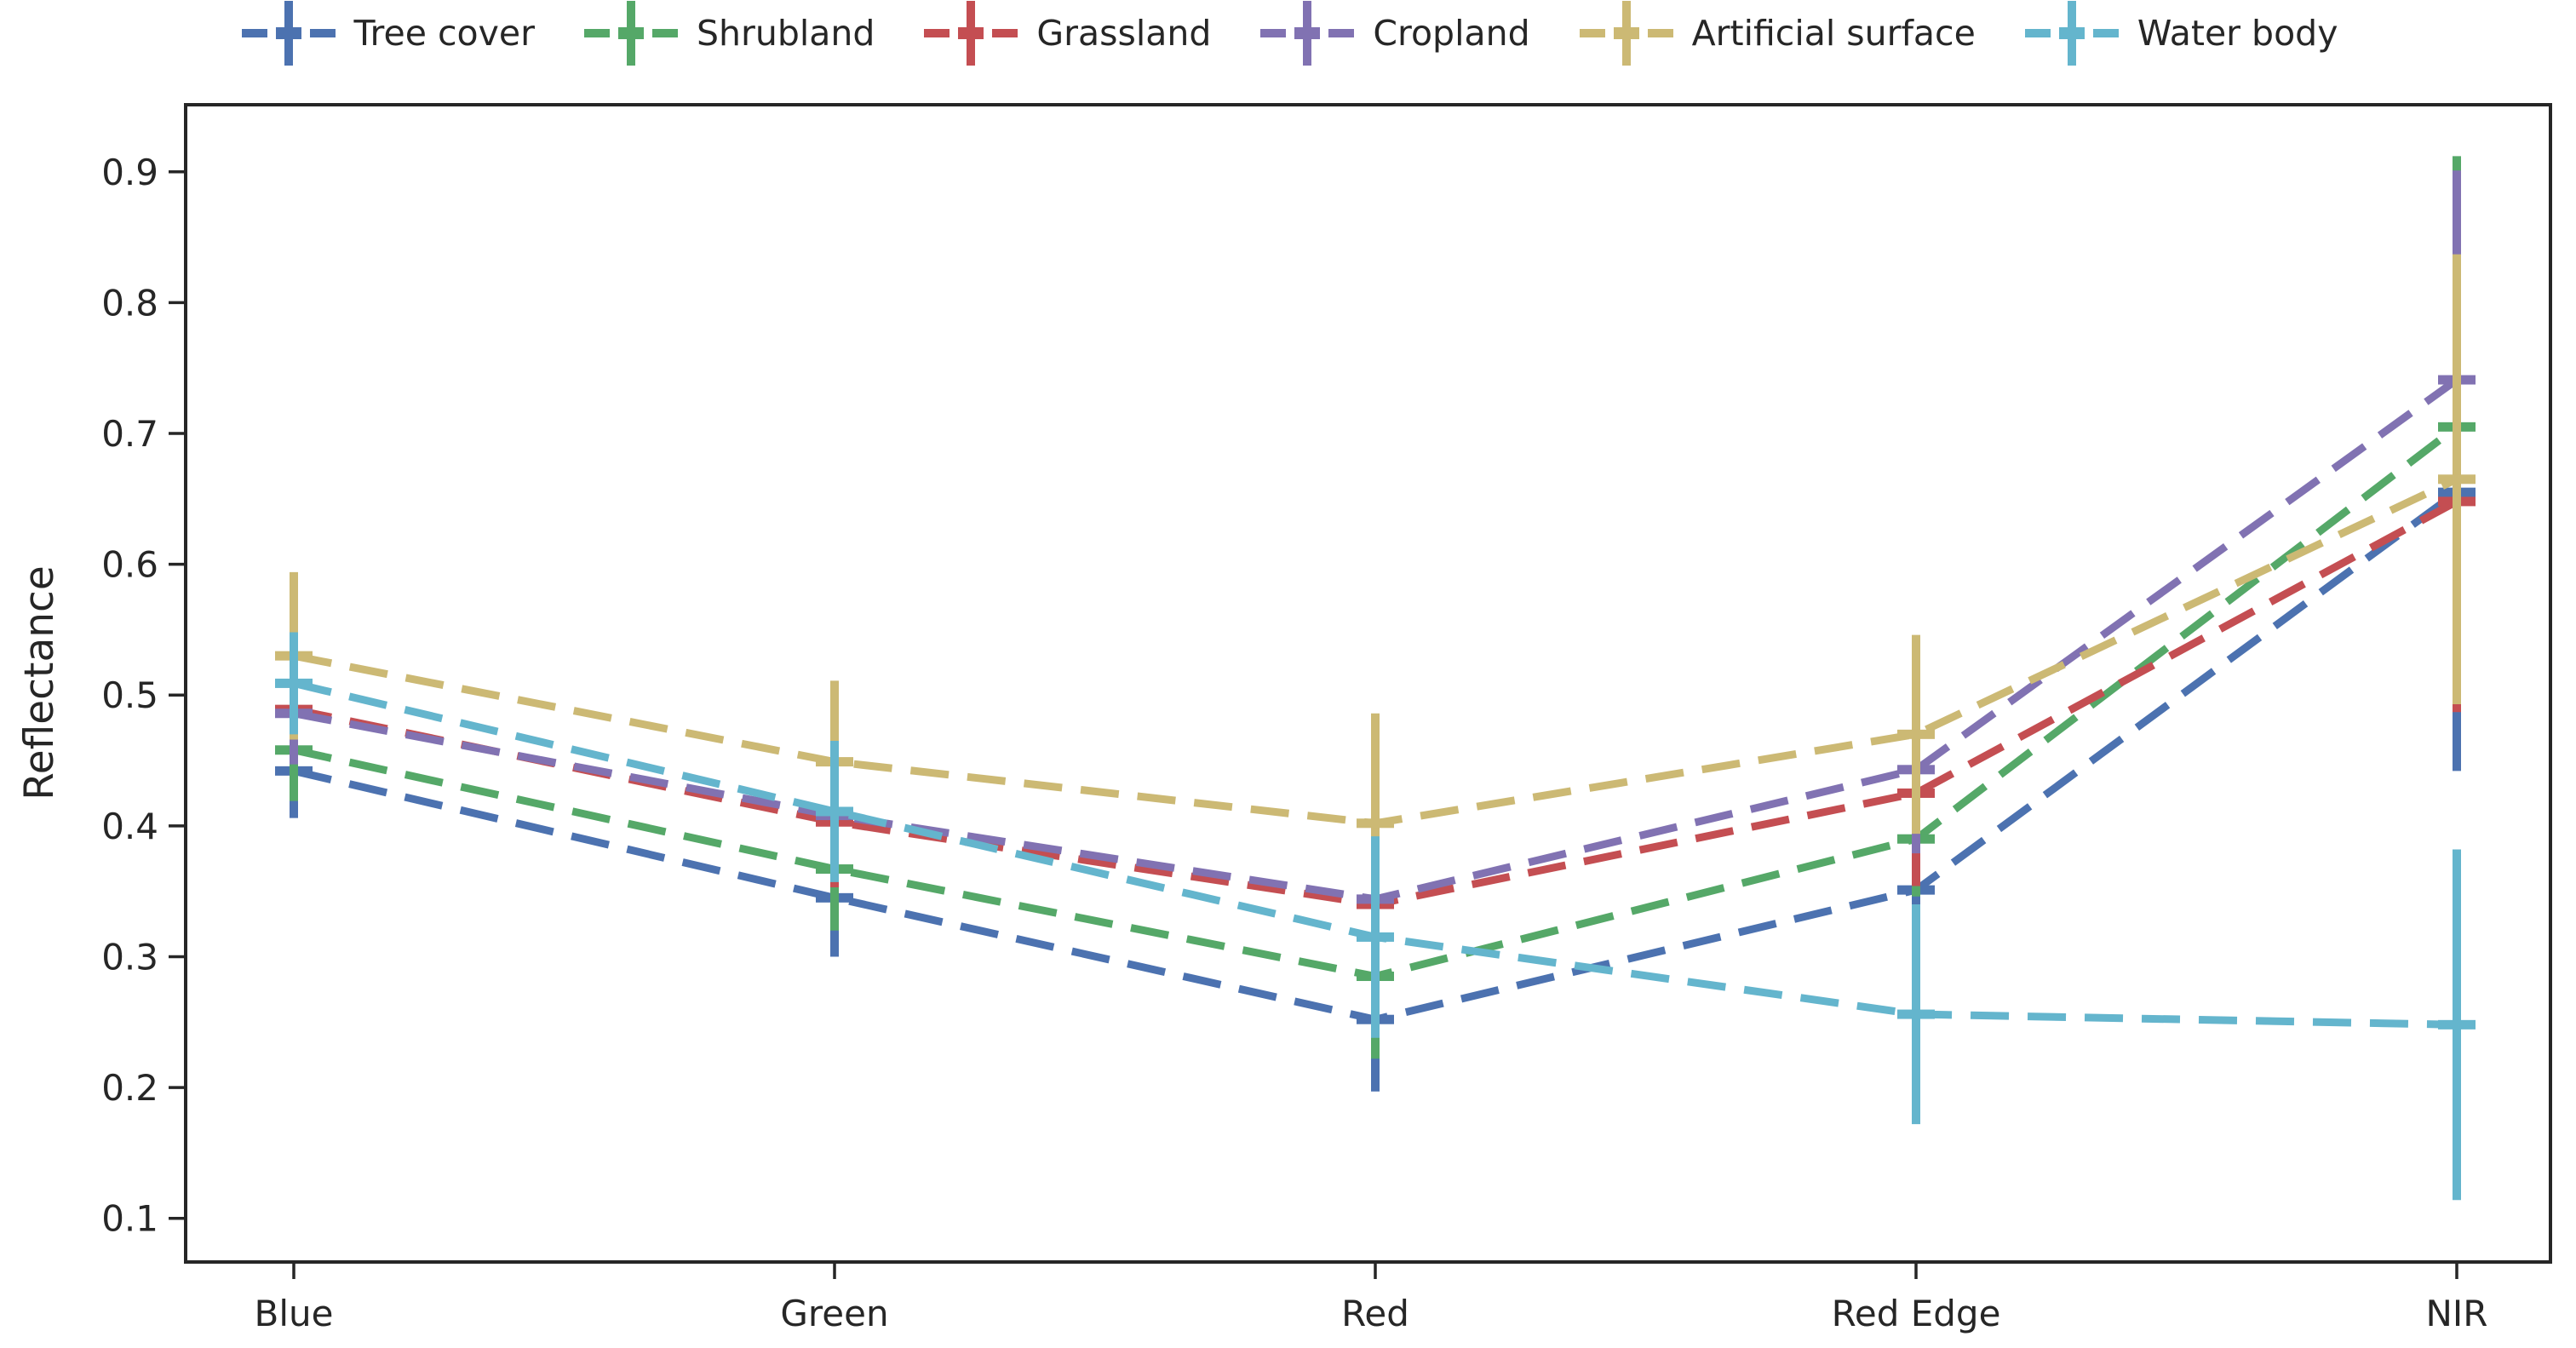 The height and width of the screenshot is (1348, 2576). I want to click on x-tick-label: Red Edge, so click(1916, 1313).